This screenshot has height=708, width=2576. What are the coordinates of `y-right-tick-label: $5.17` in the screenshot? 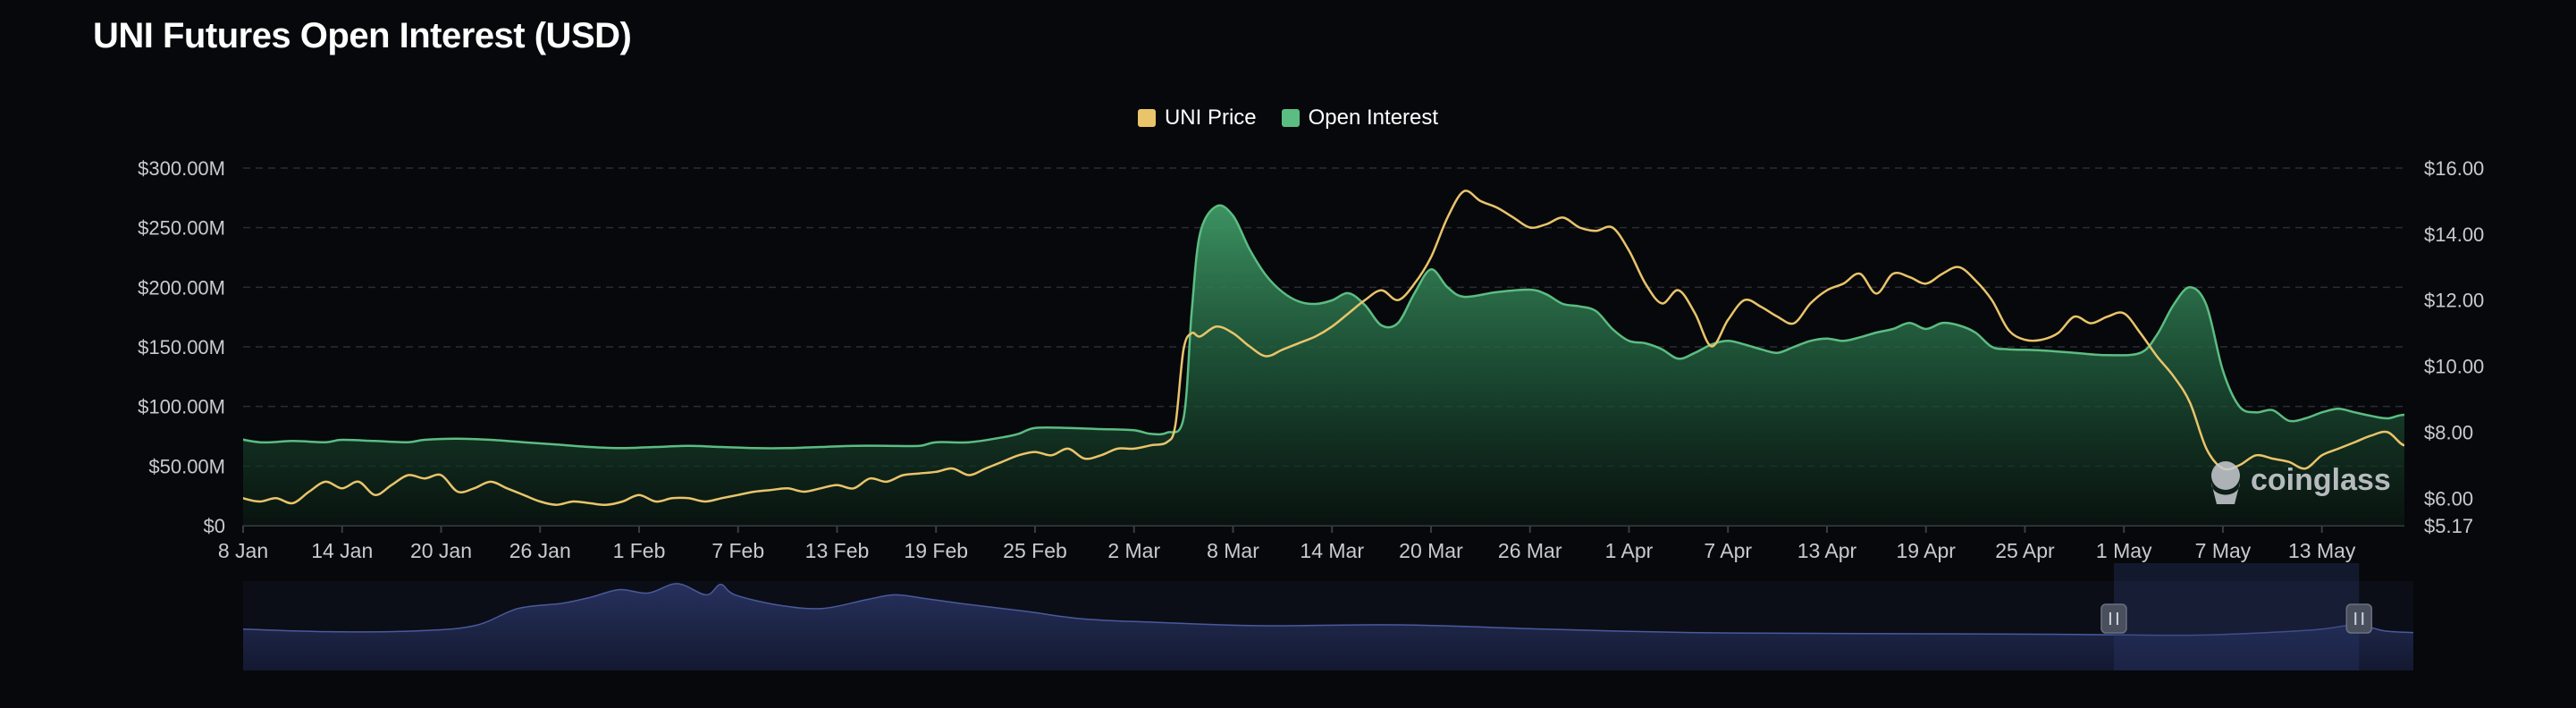 It's located at (2449, 526).